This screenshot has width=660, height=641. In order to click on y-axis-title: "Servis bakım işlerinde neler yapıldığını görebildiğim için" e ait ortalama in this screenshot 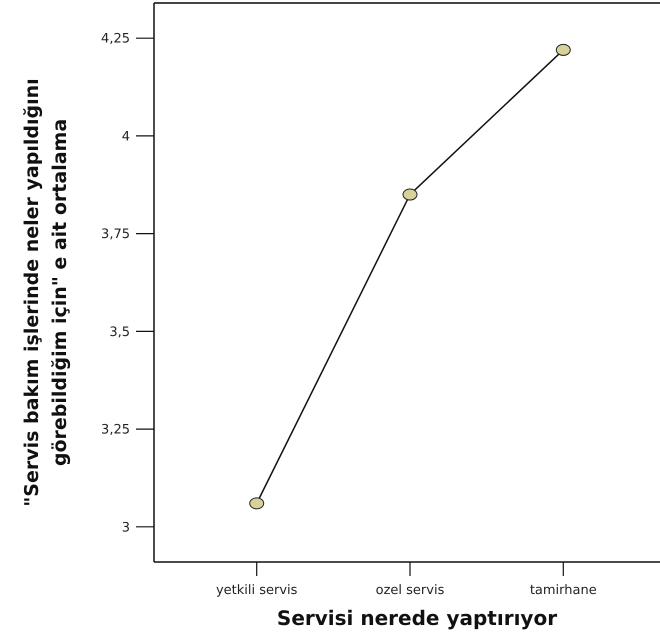, I will do `click(46, 292)`.